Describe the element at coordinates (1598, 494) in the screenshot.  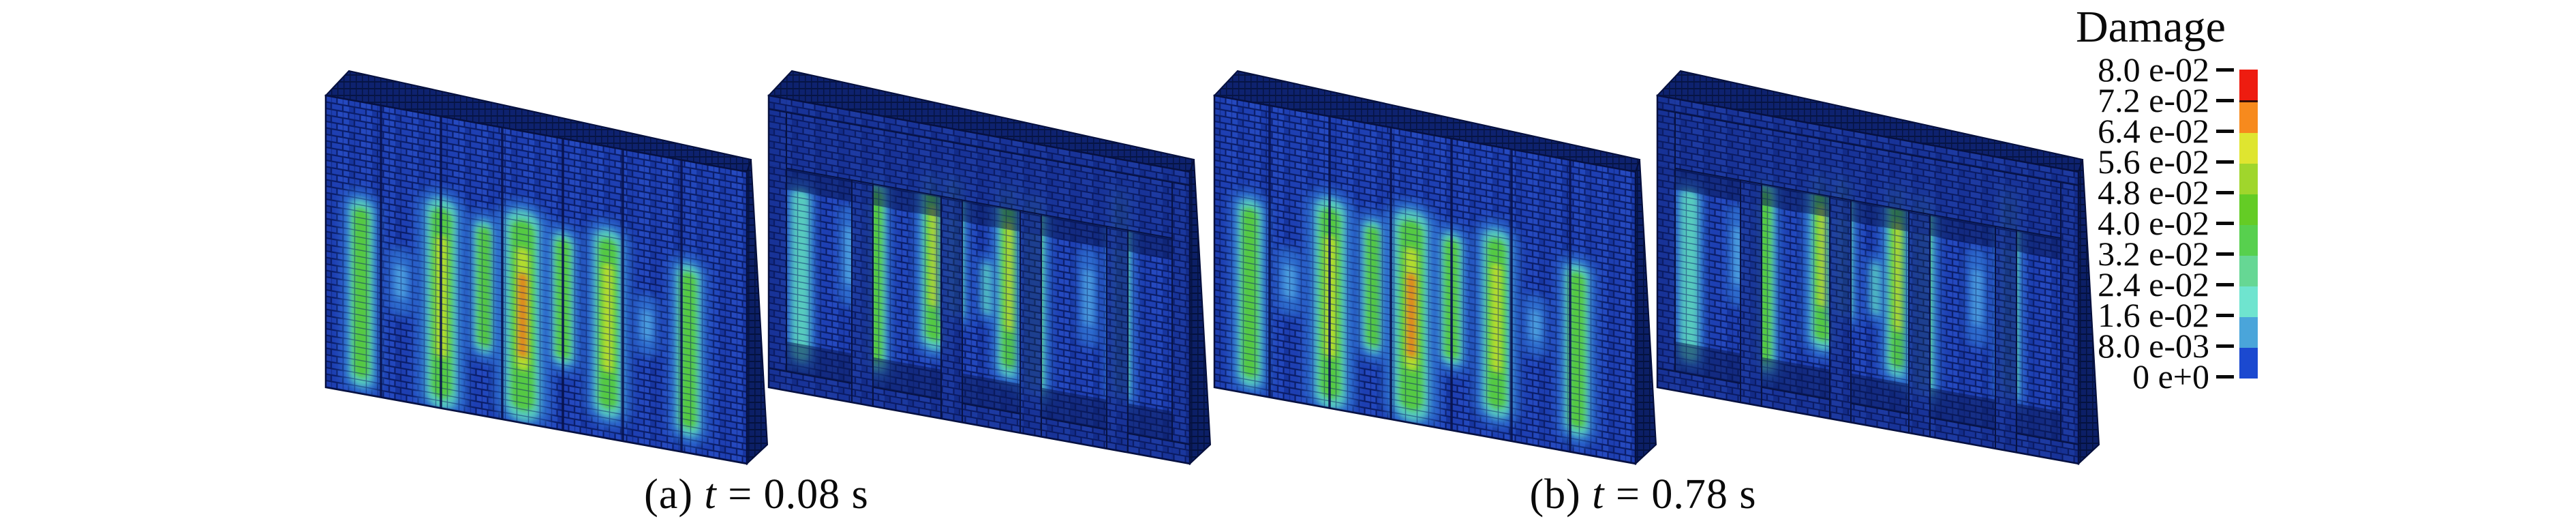
I see `caption-b-variable: t` at that location.